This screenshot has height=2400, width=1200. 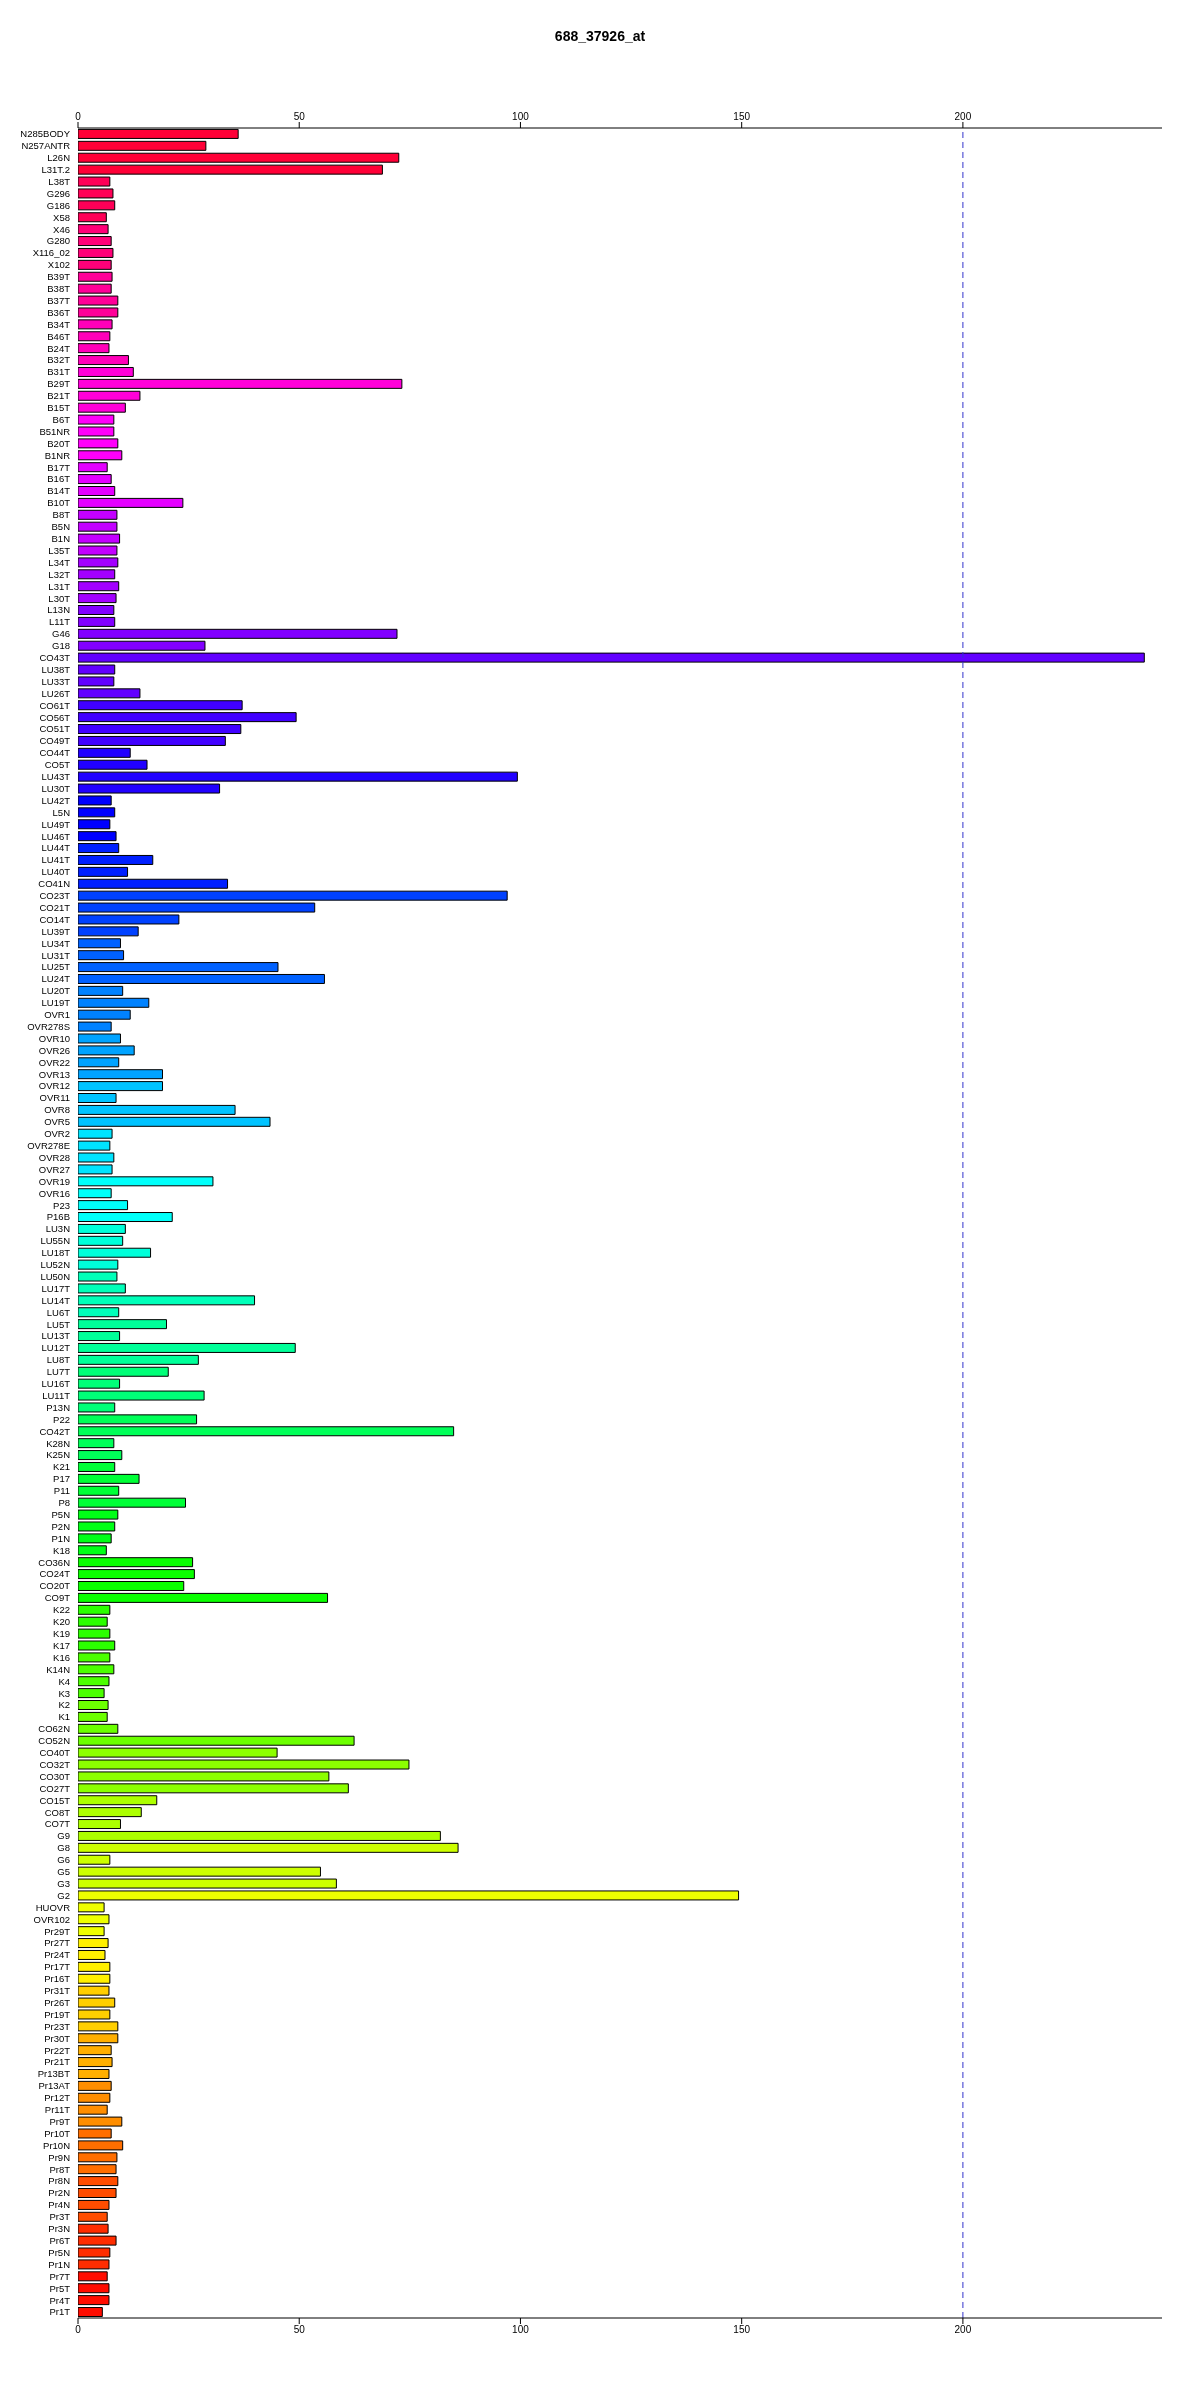 What do you see at coordinates (54, 1062) in the screenshot?
I see `y-tick-label: OVR22` at bounding box center [54, 1062].